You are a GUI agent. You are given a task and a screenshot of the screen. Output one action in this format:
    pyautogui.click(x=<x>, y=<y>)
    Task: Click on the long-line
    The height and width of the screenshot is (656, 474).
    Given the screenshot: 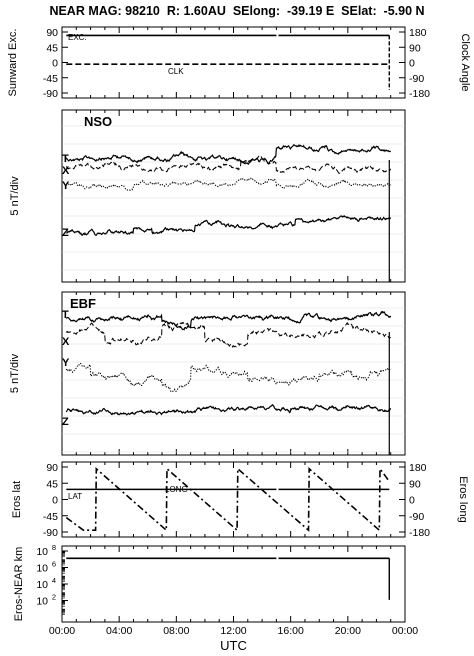 What is the action you would take?
    pyautogui.click(x=227, y=499)
    